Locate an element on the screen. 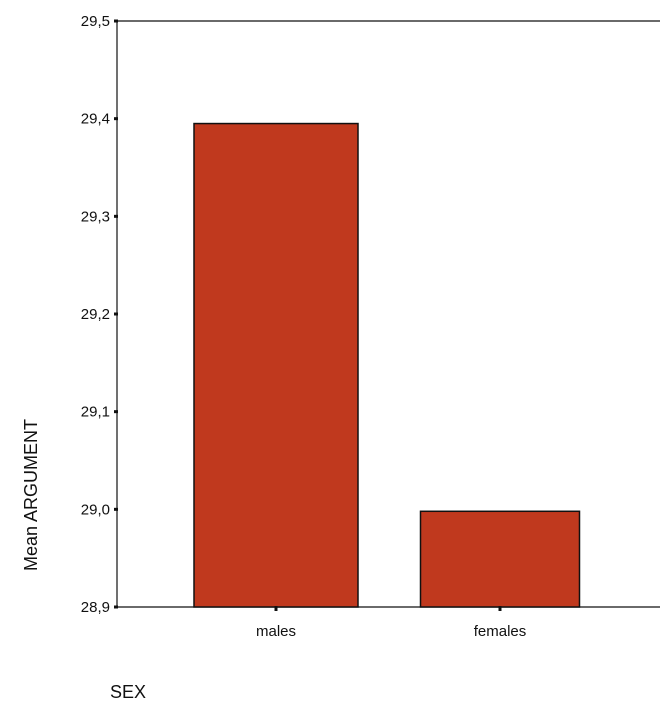 Image resolution: width=660 pixels, height=706 pixels. y-tick-label: 29,3 is located at coordinates (95, 216).